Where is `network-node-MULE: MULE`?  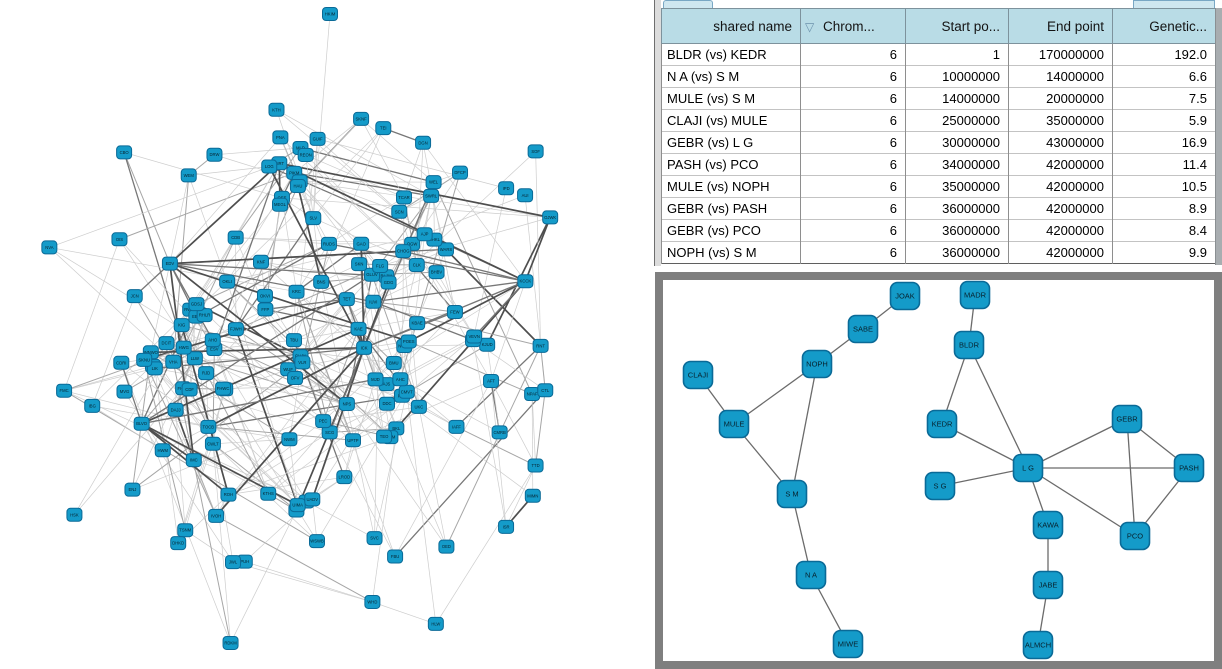 network-node-MULE: MULE is located at coordinates (734, 424).